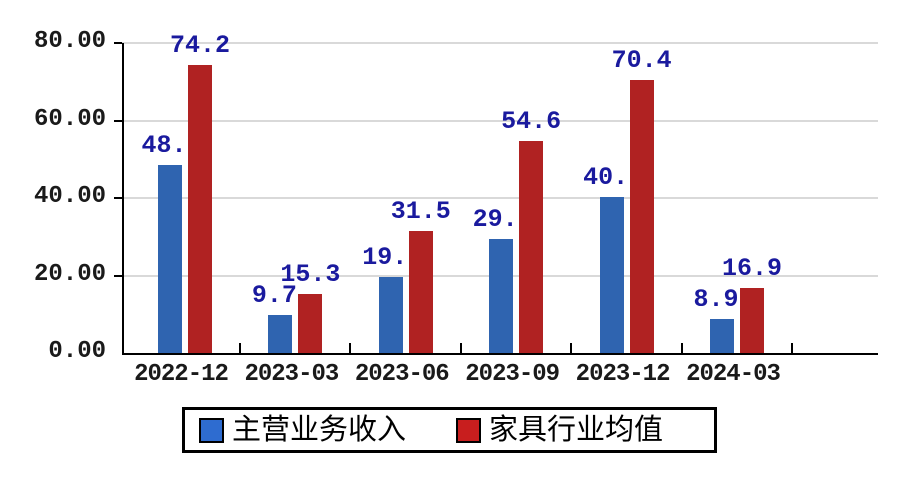 The image size is (900, 480). Describe the element at coordinates (319, 430) in the screenshot. I see `legend-label-main-revenue: 主营业务收入` at that location.